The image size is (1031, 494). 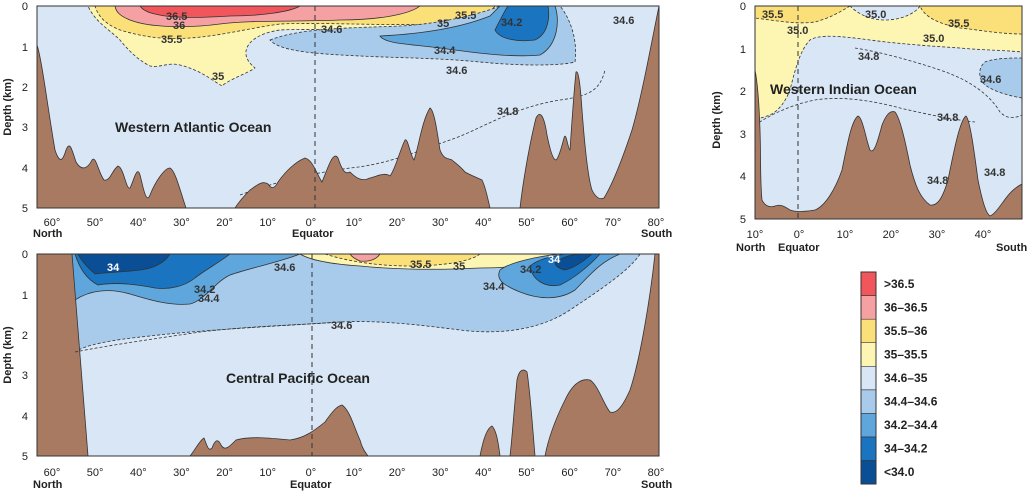 What do you see at coordinates (899, 472) in the screenshot?
I see `legend-label: <34.0` at bounding box center [899, 472].